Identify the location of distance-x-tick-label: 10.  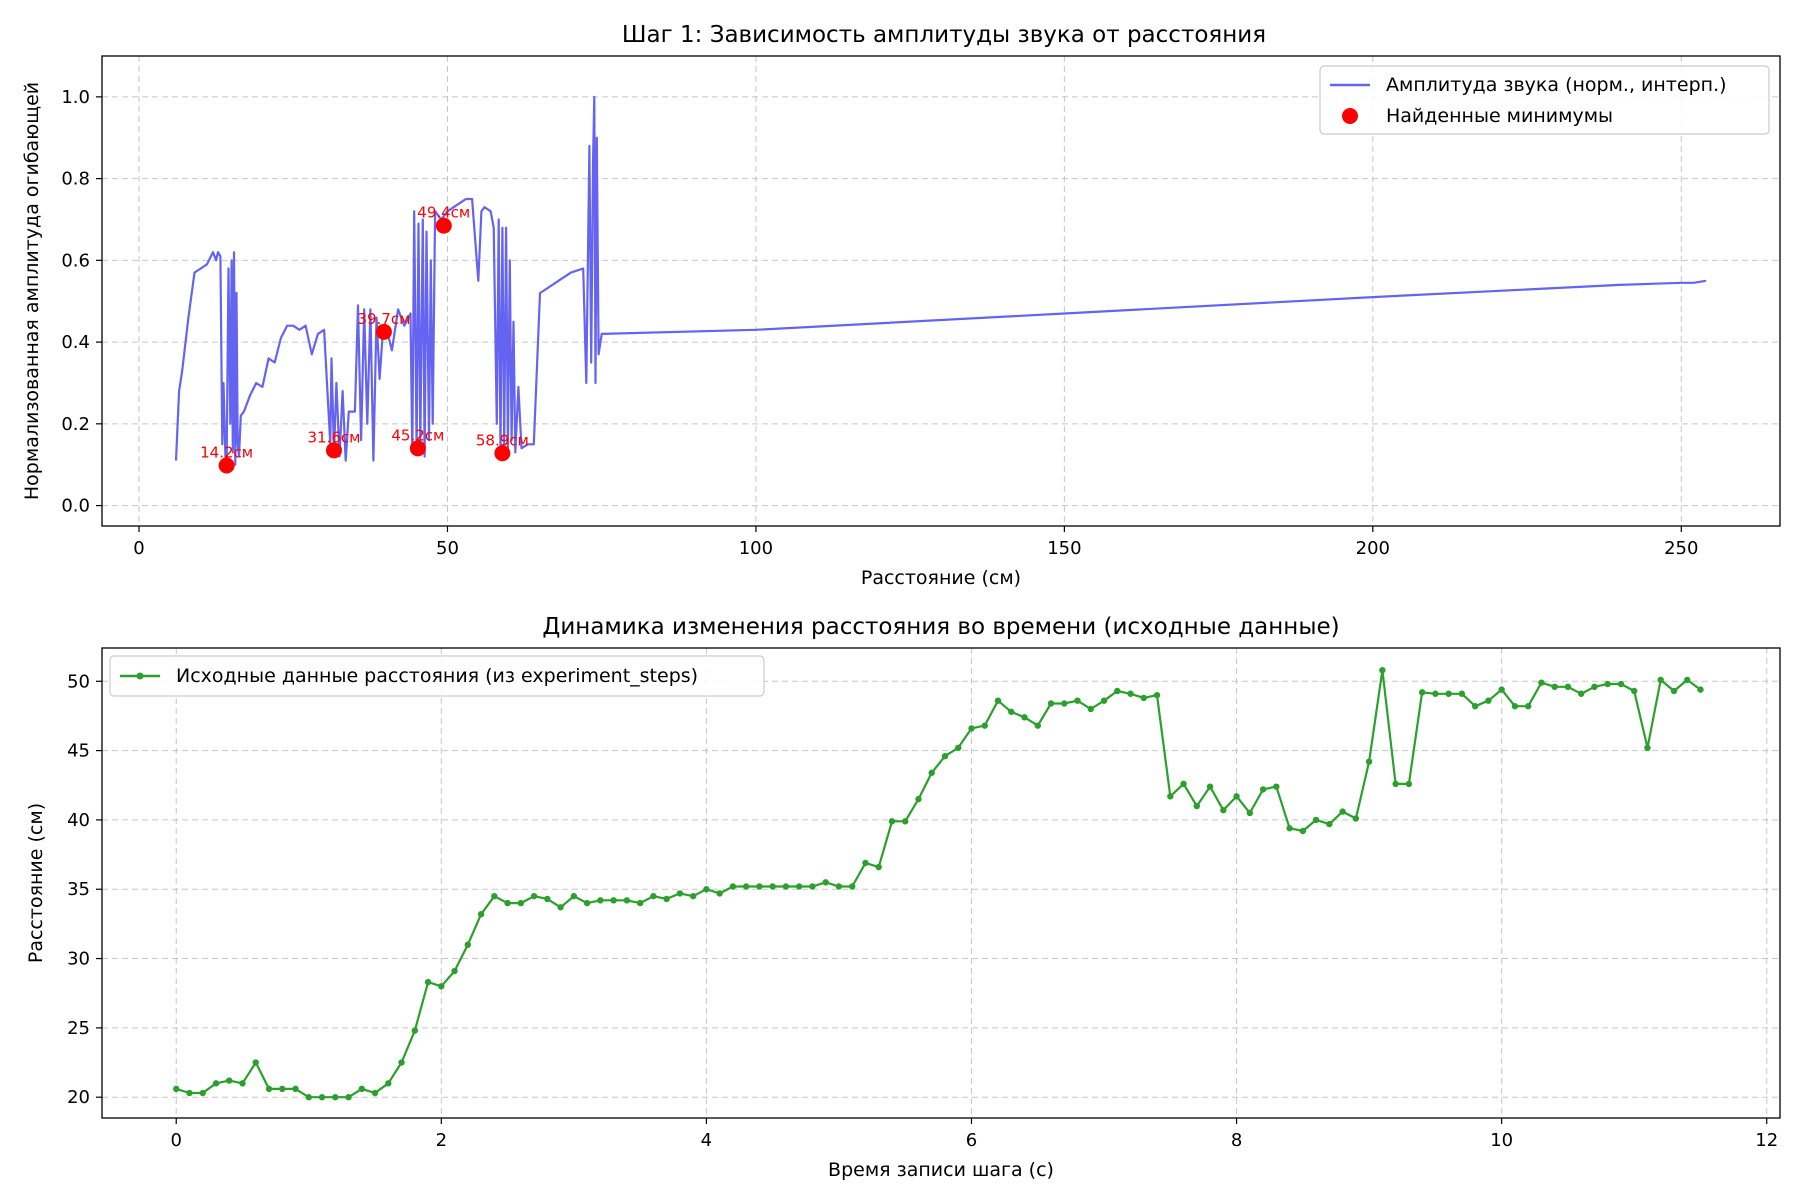
(1501, 1140).